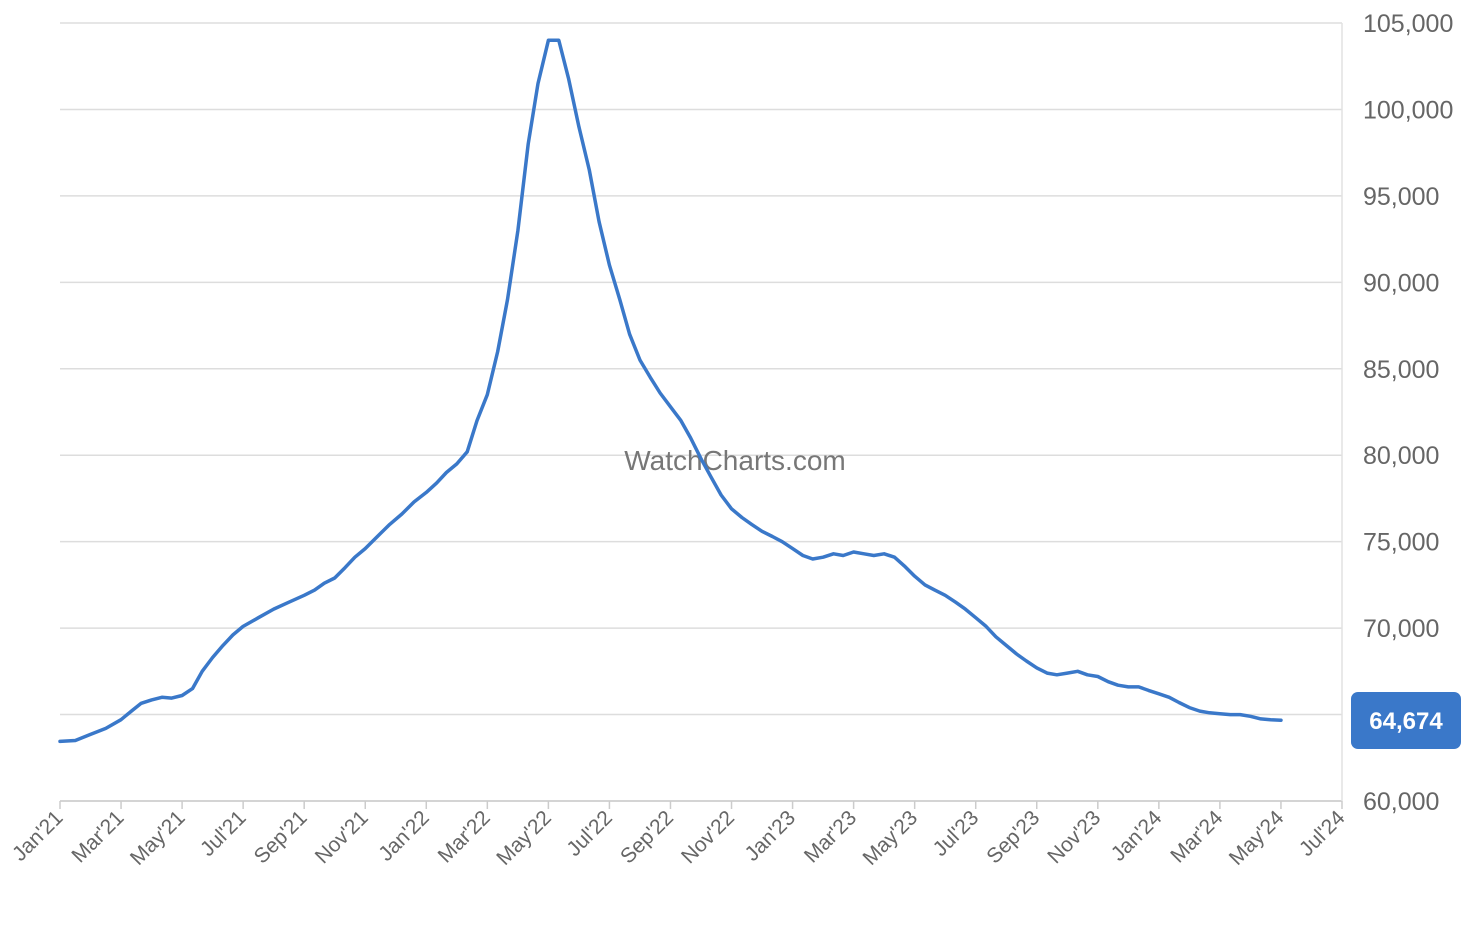 The width and height of the screenshot is (1472, 925). I want to click on y-tick-label: 105,000, so click(1408, 24).